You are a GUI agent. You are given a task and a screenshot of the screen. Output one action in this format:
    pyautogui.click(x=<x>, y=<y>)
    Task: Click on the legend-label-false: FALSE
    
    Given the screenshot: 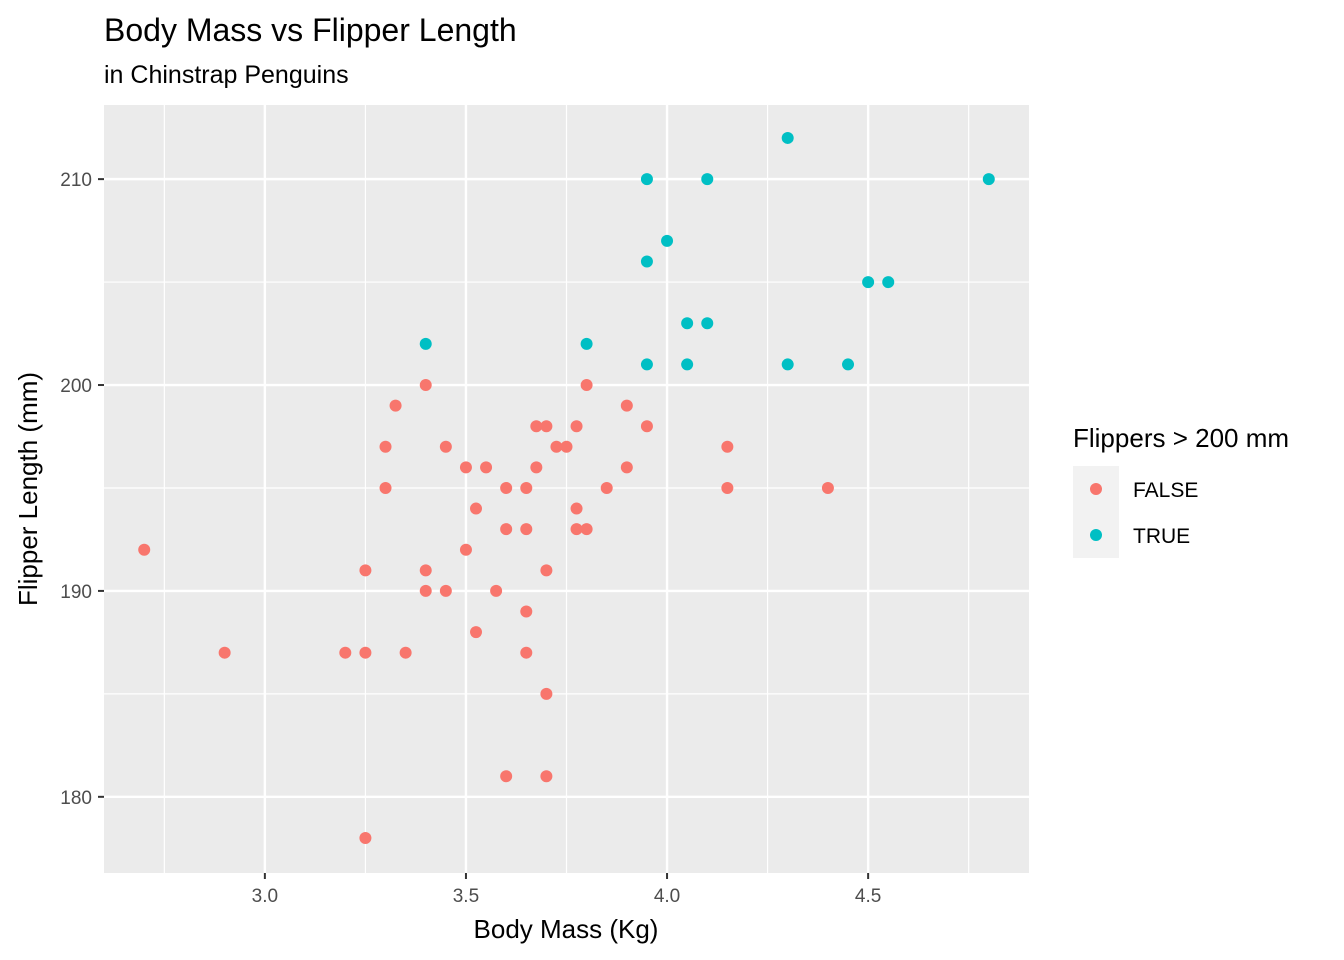 What is the action you would take?
    pyautogui.click(x=1165, y=490)
    